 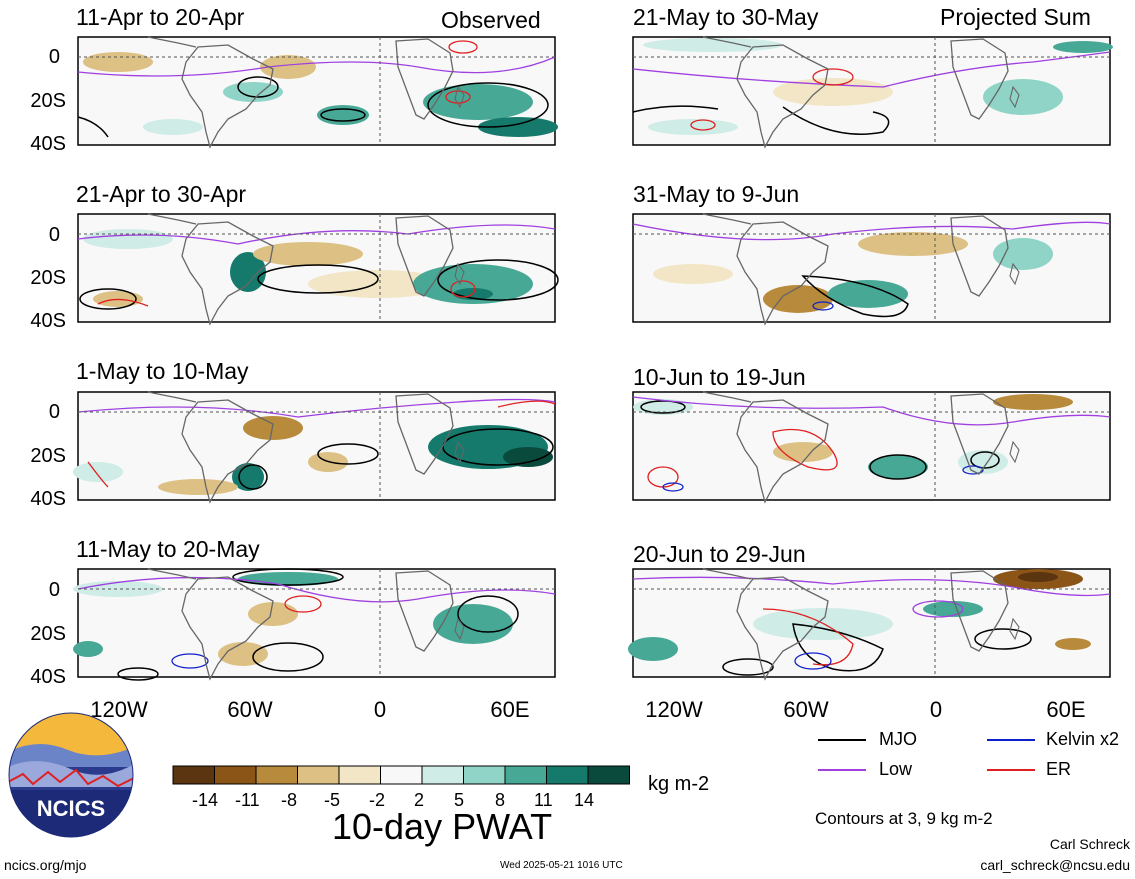 What do you see at coordinates (898, 739) in the screenshot?
I see `legend-label-mjo: MJO` at bounding box center [898, 739].